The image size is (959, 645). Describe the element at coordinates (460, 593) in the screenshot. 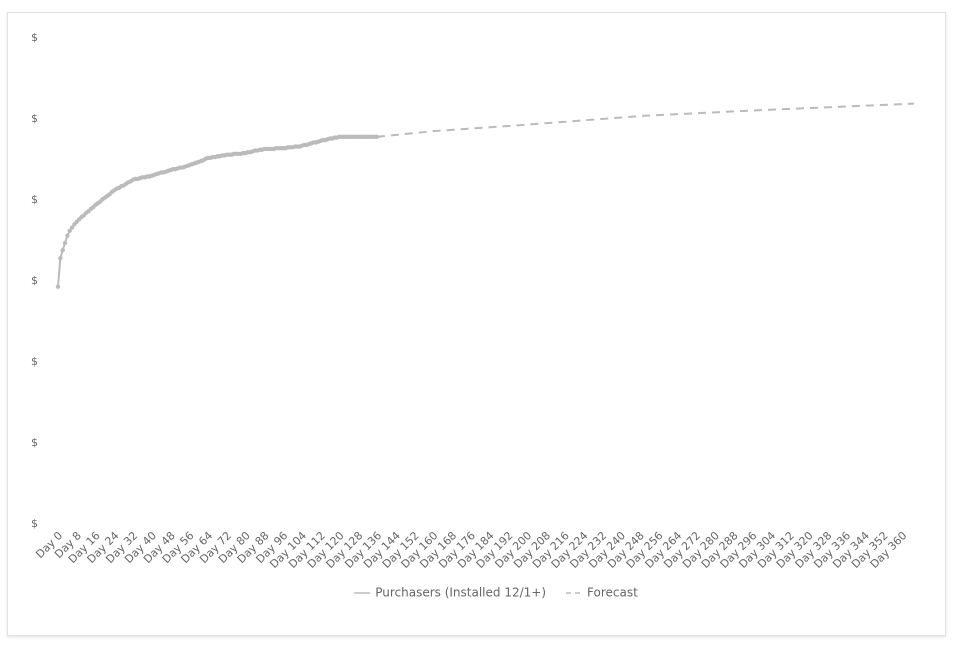

I see `legend-label: Purchasers (Installed 12/1+)` at that location.